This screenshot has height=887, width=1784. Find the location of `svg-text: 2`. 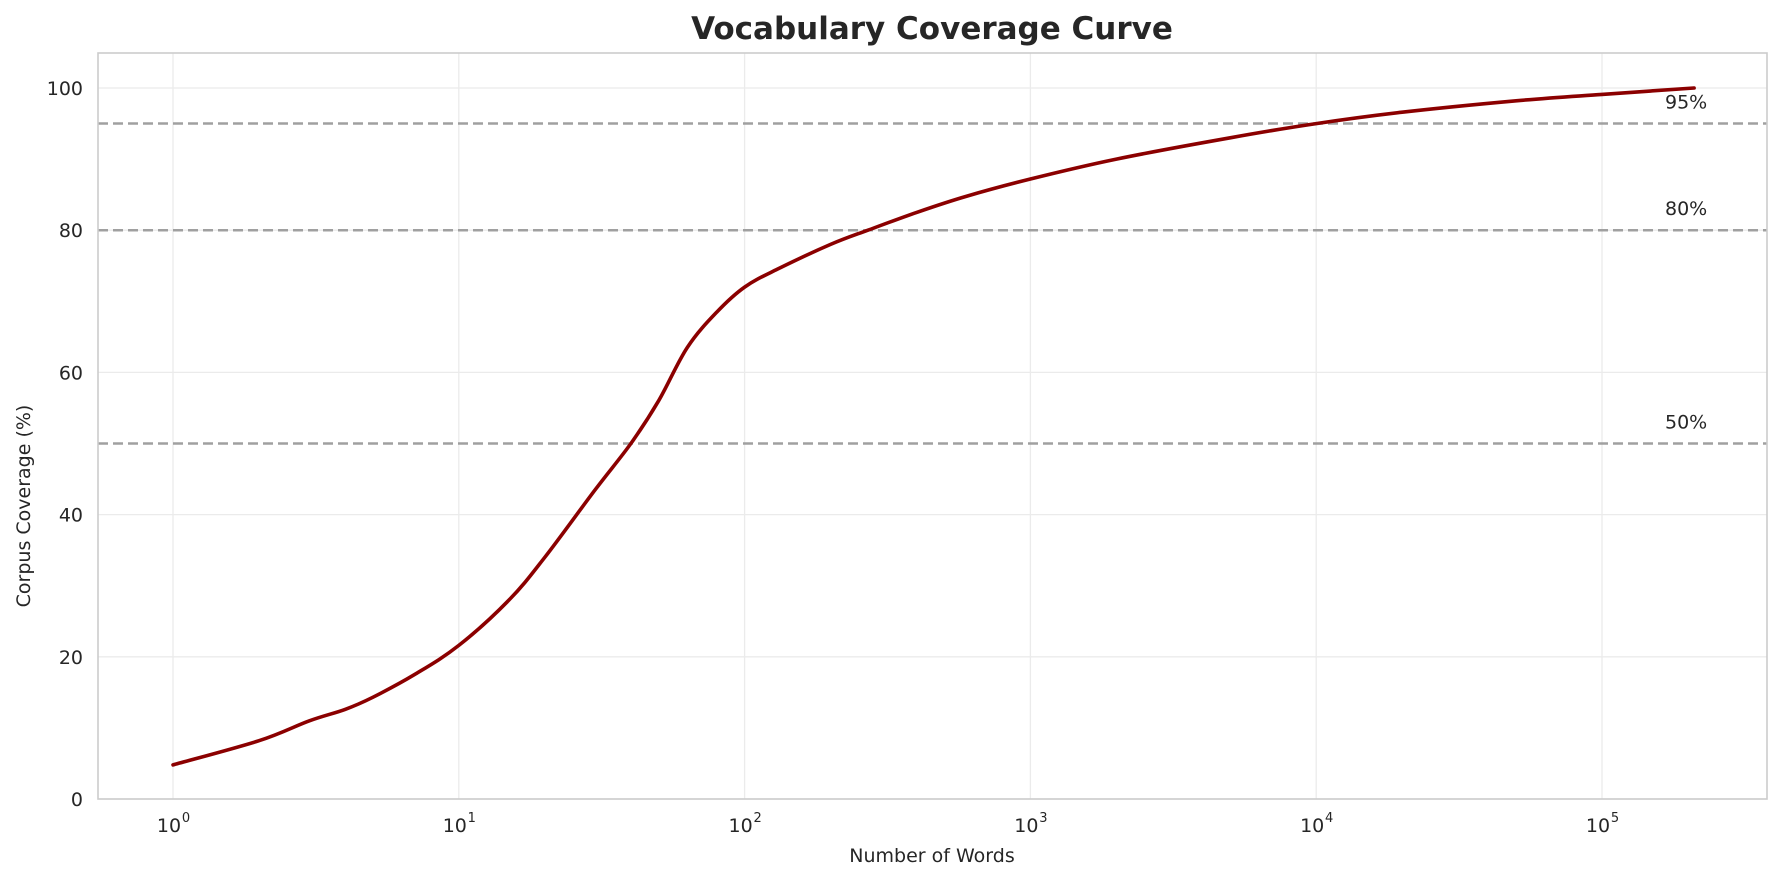

svg-text: 2 is located at coordinates (757, 818).